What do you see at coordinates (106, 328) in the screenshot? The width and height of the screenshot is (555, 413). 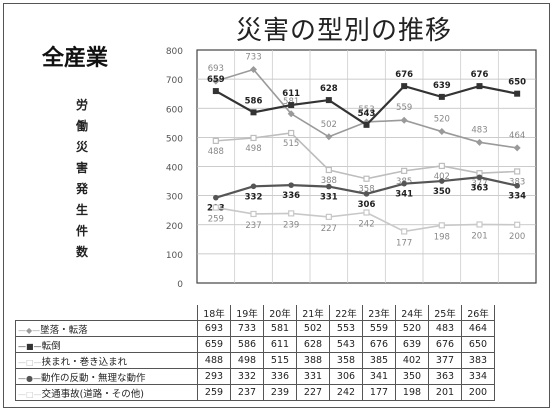 I see `legend-cell: —◆—墜落・転落` at bounding box center [106, 328].